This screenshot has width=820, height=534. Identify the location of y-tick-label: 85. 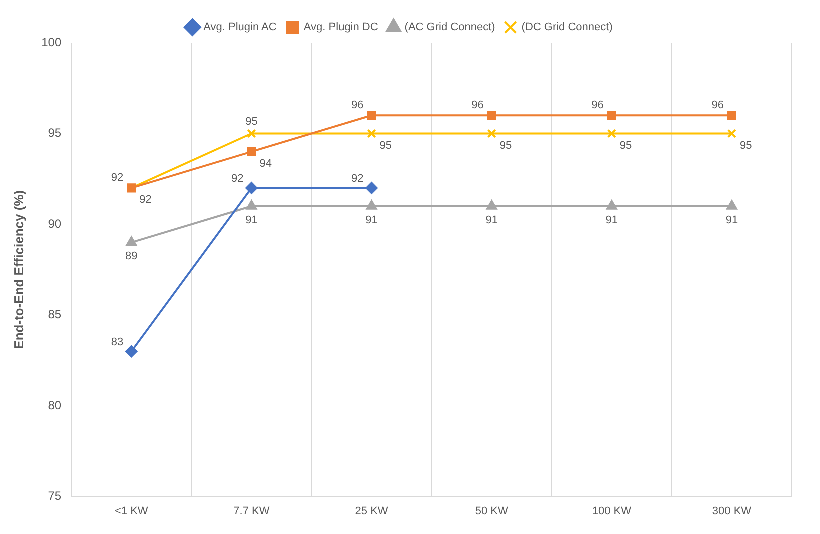
(55, 315).